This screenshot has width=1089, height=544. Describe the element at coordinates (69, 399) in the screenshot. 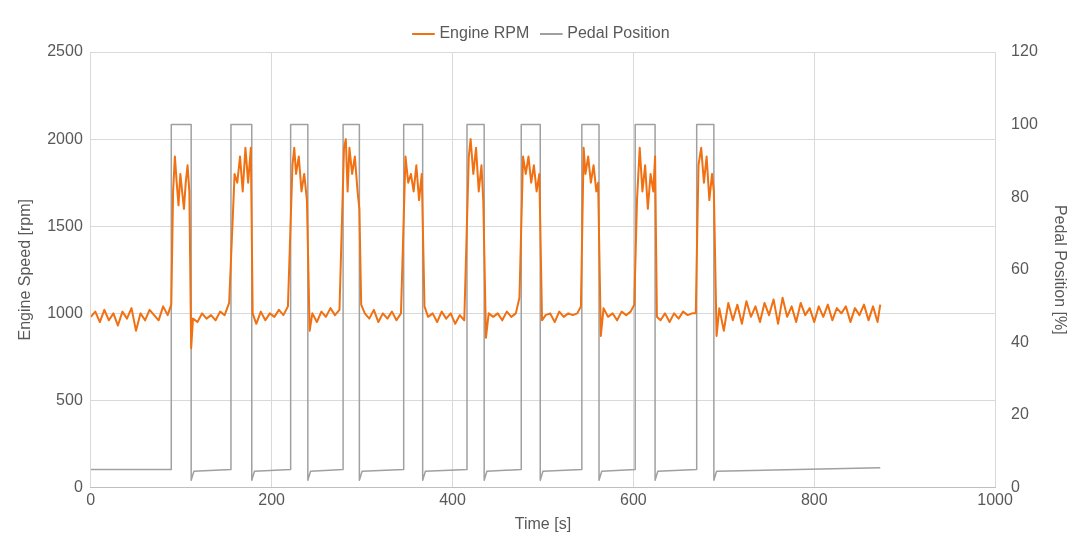

I see `y-tick-label: 500` at that location.